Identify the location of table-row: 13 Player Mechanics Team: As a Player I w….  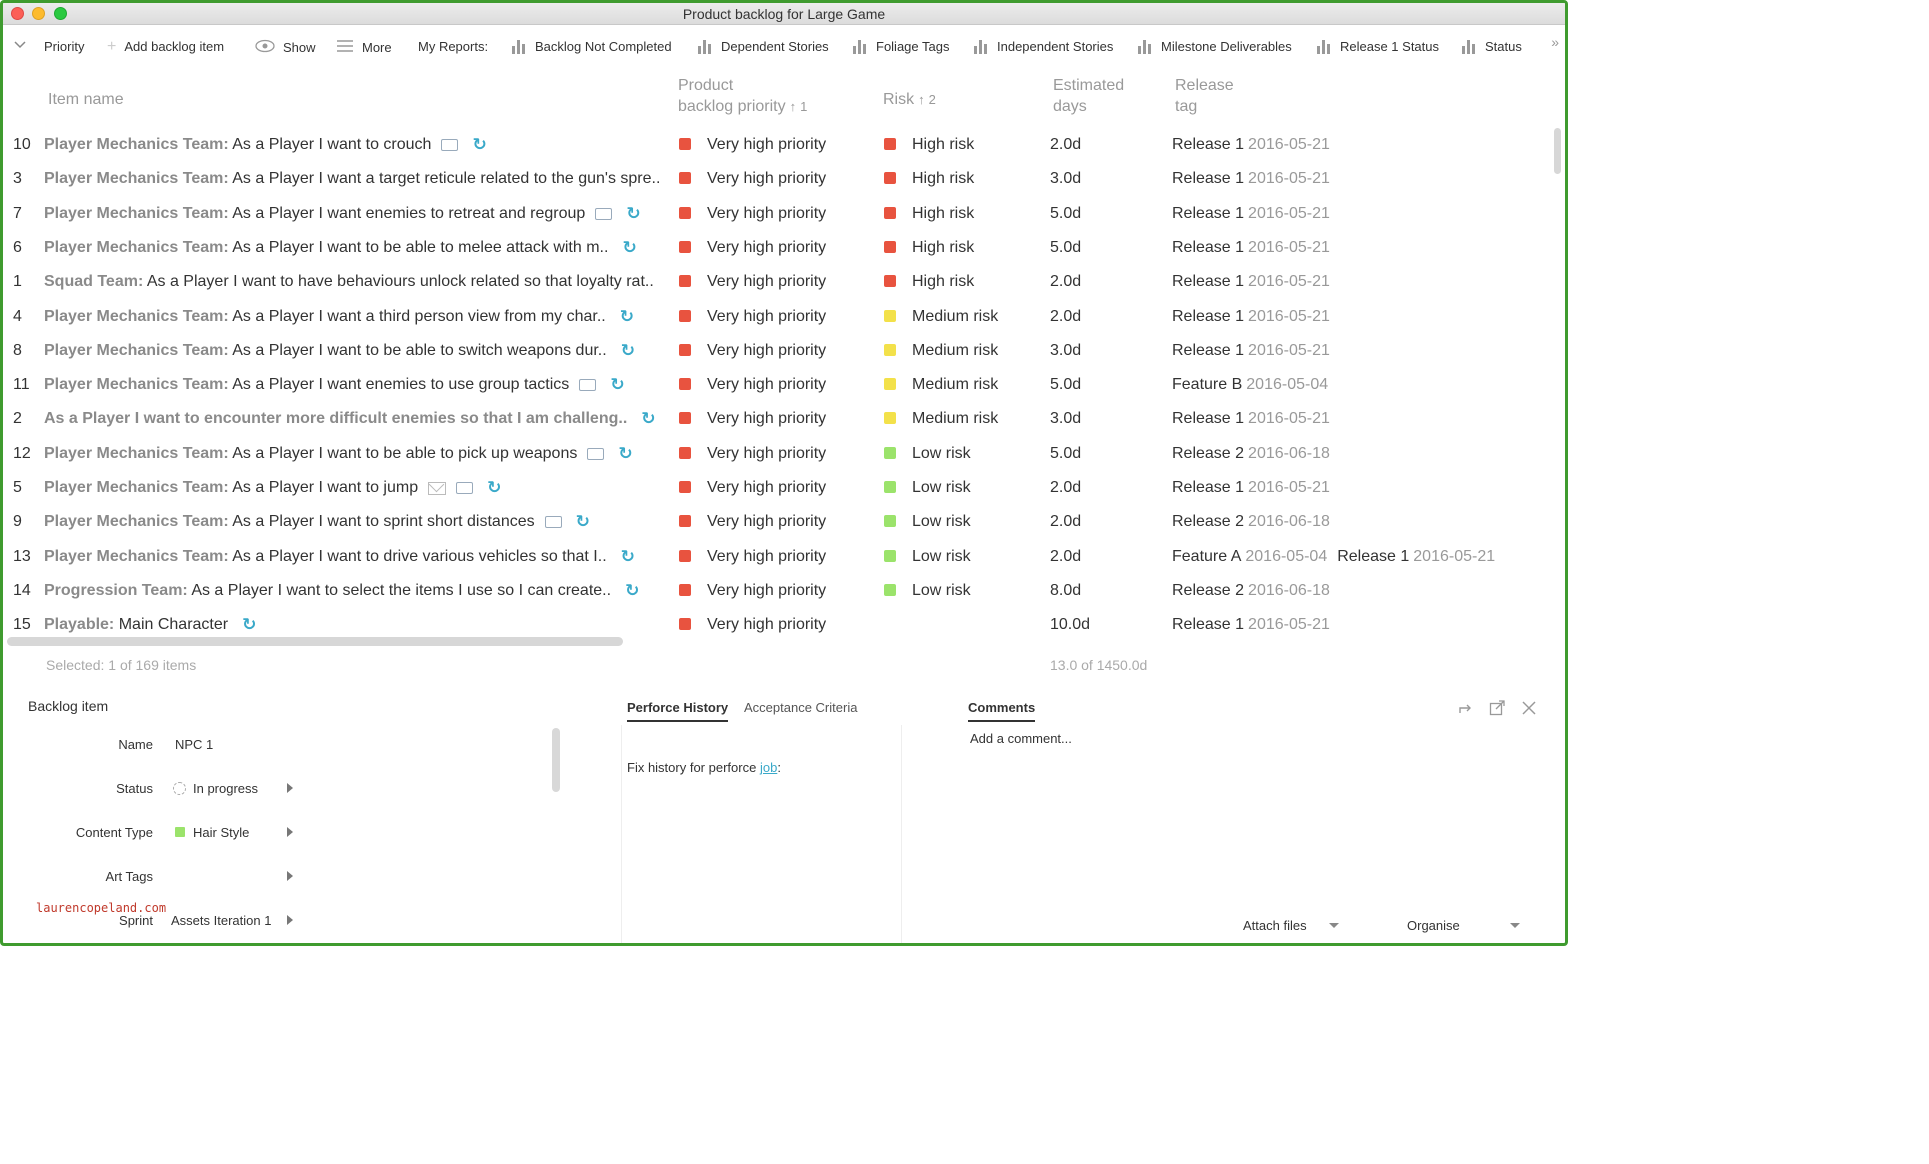
(778, 557).